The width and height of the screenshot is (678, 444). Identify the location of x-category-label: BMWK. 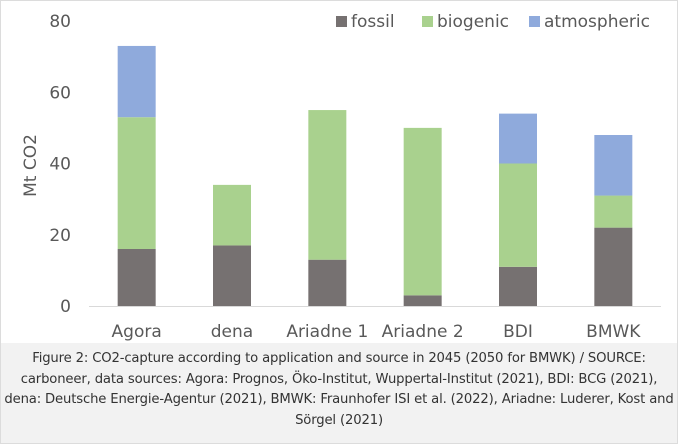
(613, 332).